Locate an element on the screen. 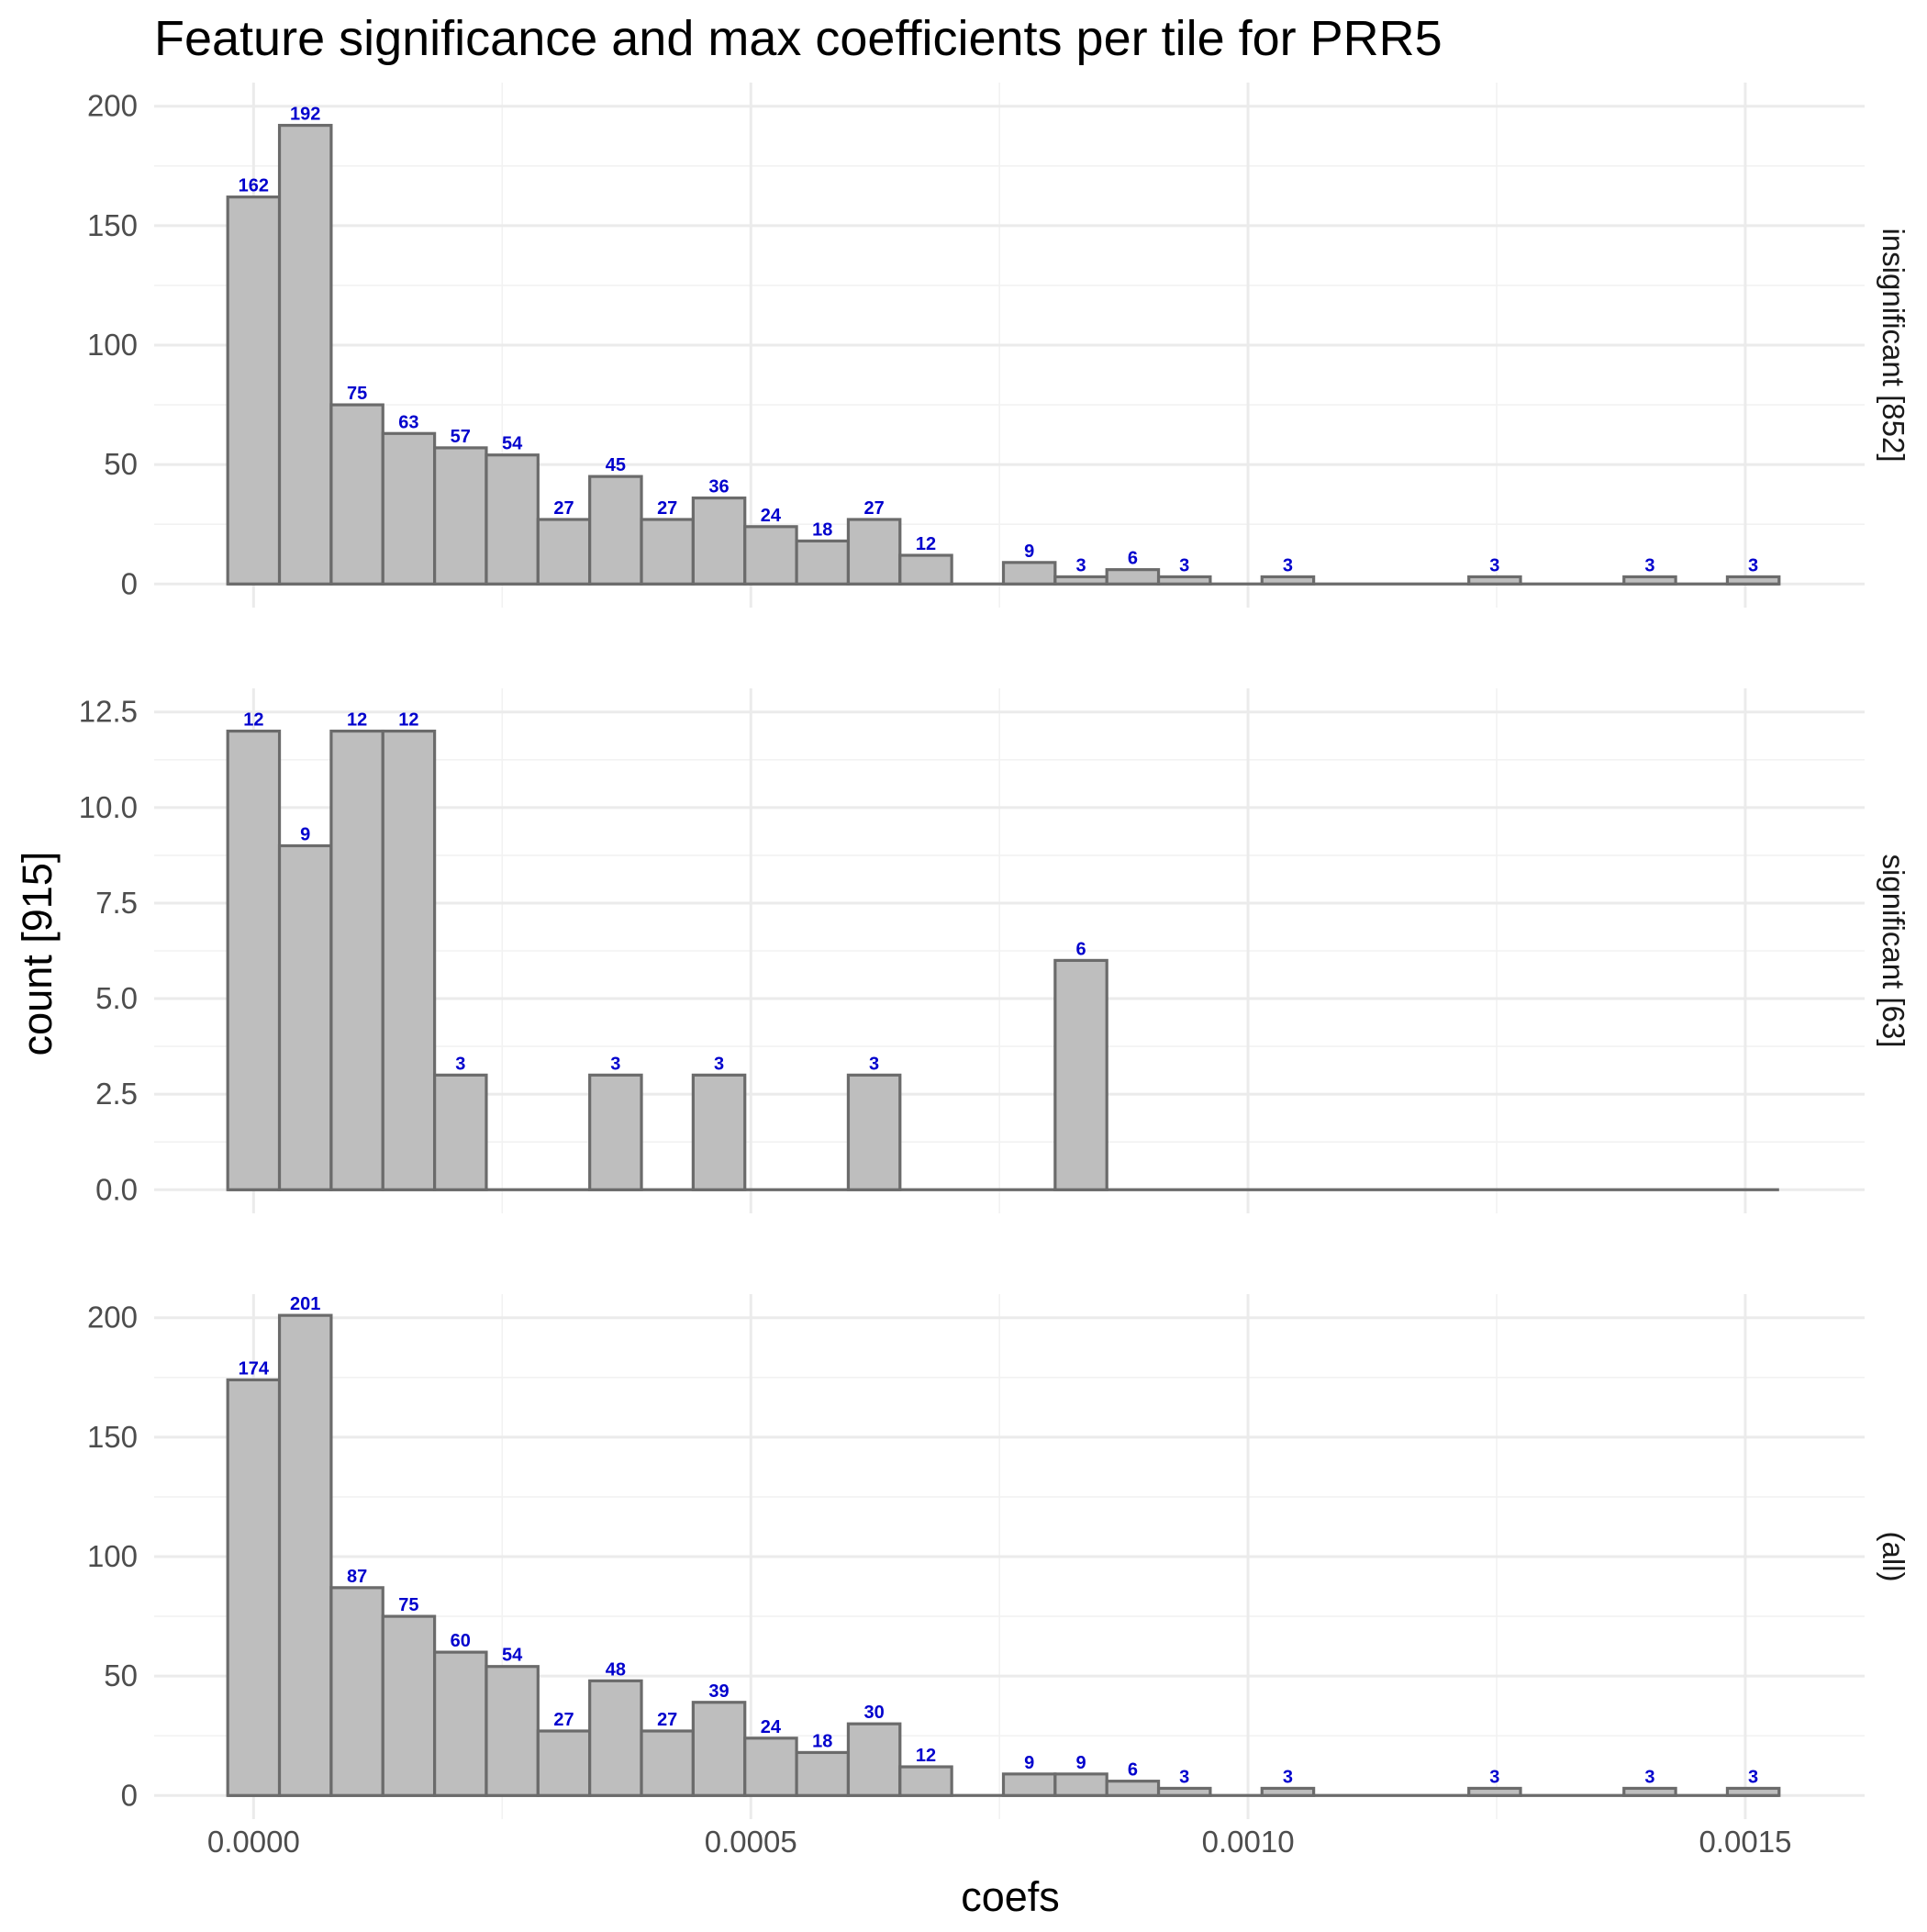 The height and width of the screenshot is (1932, 1927). y-tick-label: 0.0 is located at coordinates (116, 1189).